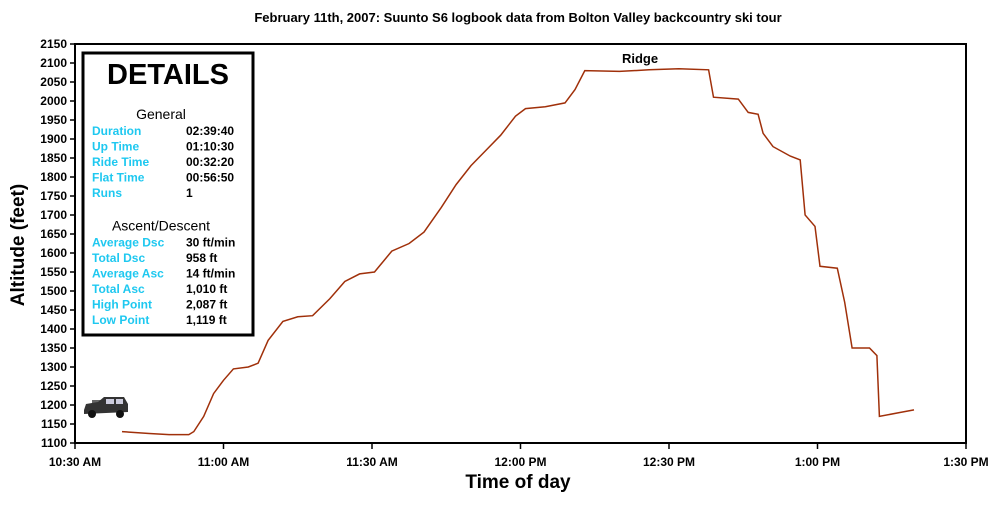 Image resolution: width=1000 pixels, height=506 pixels. What do you see at coordinates (161, 114) in the screenshot?
I see `section-heading: General` at bounding box center [161, 114].